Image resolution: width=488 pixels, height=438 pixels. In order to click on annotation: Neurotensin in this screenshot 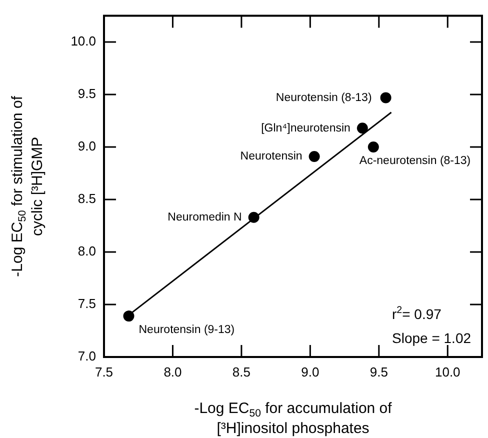, I will do `click(271, 156)`.